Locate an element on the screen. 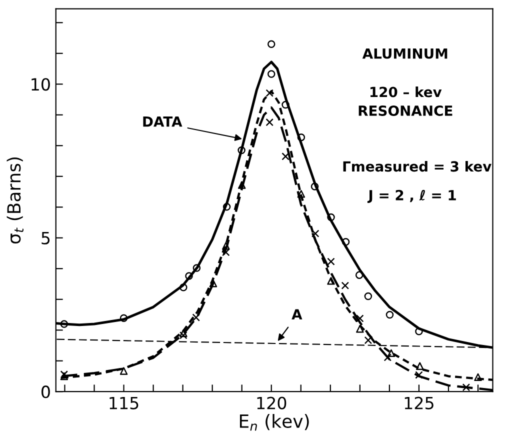 Image resolution: width=508 pixels, height=440 pixels. annotation: A is located at coordinates (297, 314).